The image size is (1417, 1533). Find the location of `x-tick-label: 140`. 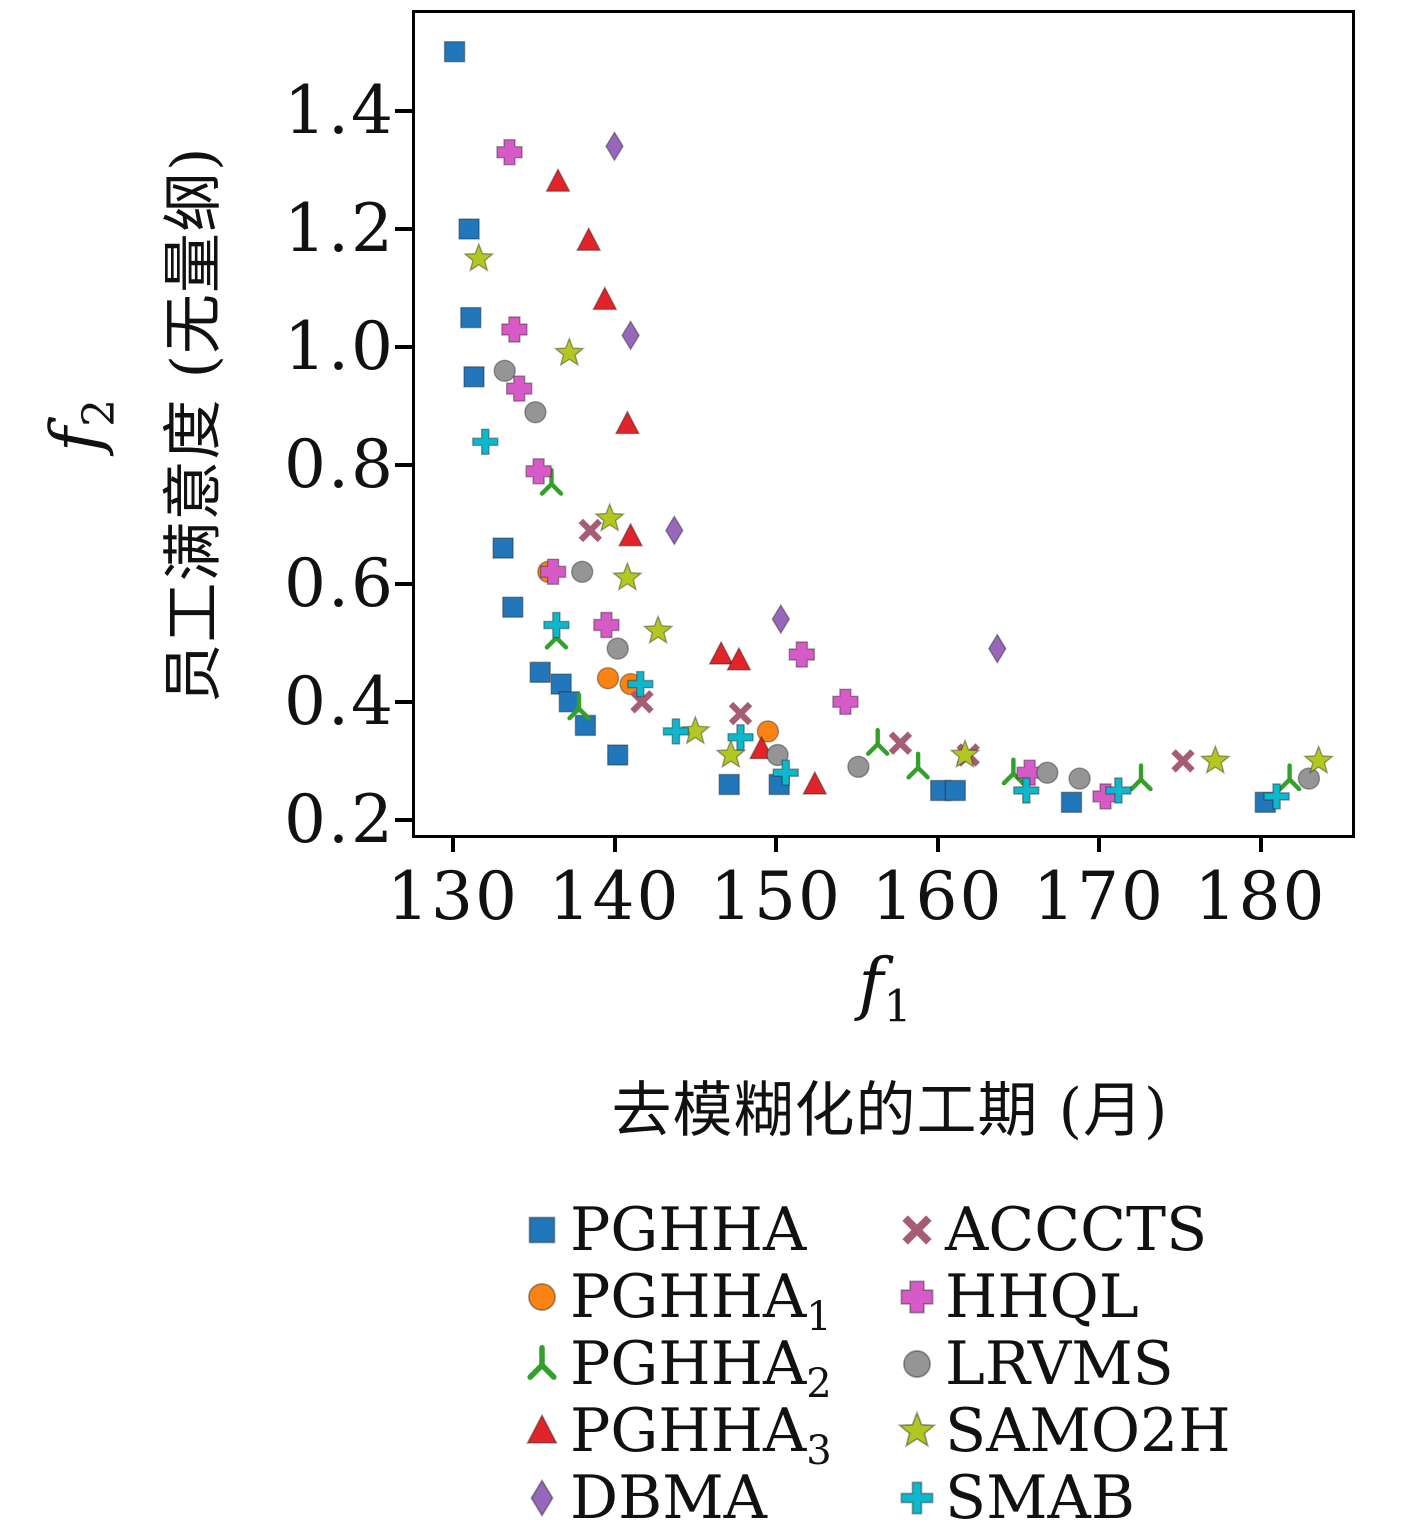

x-tick-label: 140 is located at coordinates (614, 896).